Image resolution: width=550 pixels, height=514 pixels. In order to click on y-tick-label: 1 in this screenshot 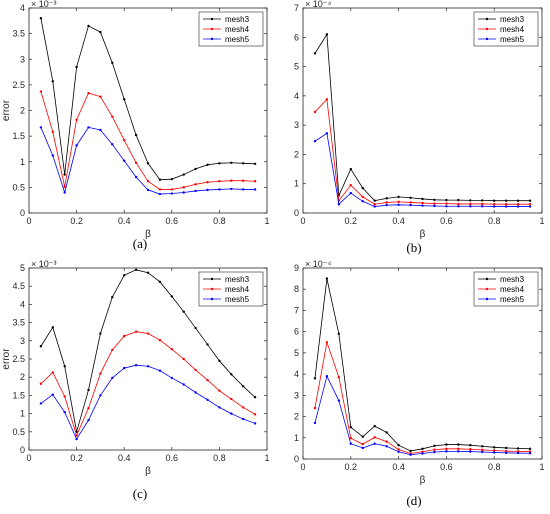, I will do `click(22, 414)`.